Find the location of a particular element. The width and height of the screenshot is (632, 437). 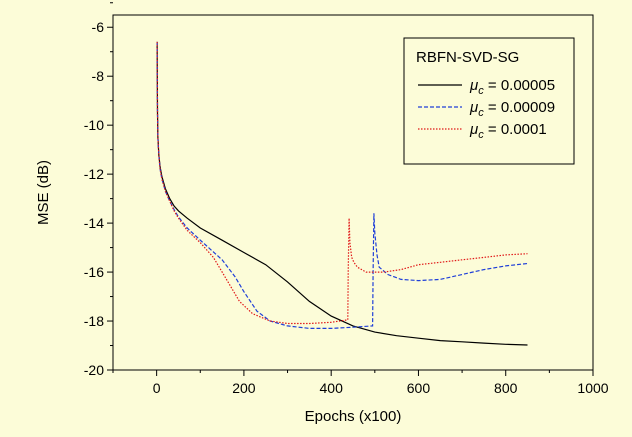

legend-value: = 0.0001 is located at coordinates (515, 129).